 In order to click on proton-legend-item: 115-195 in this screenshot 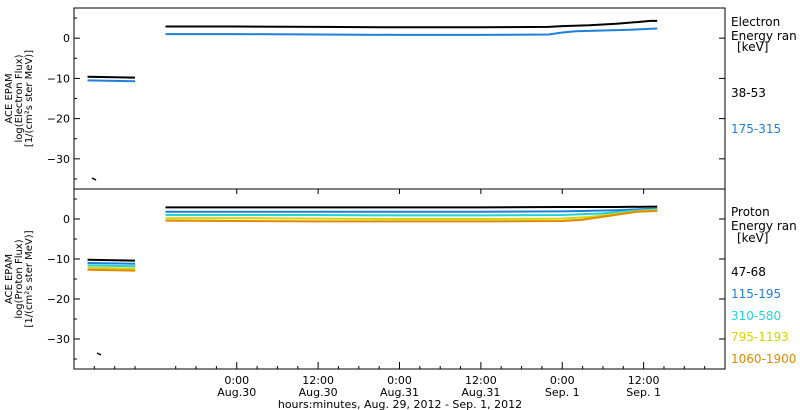, I will do `click(756, 294)`.